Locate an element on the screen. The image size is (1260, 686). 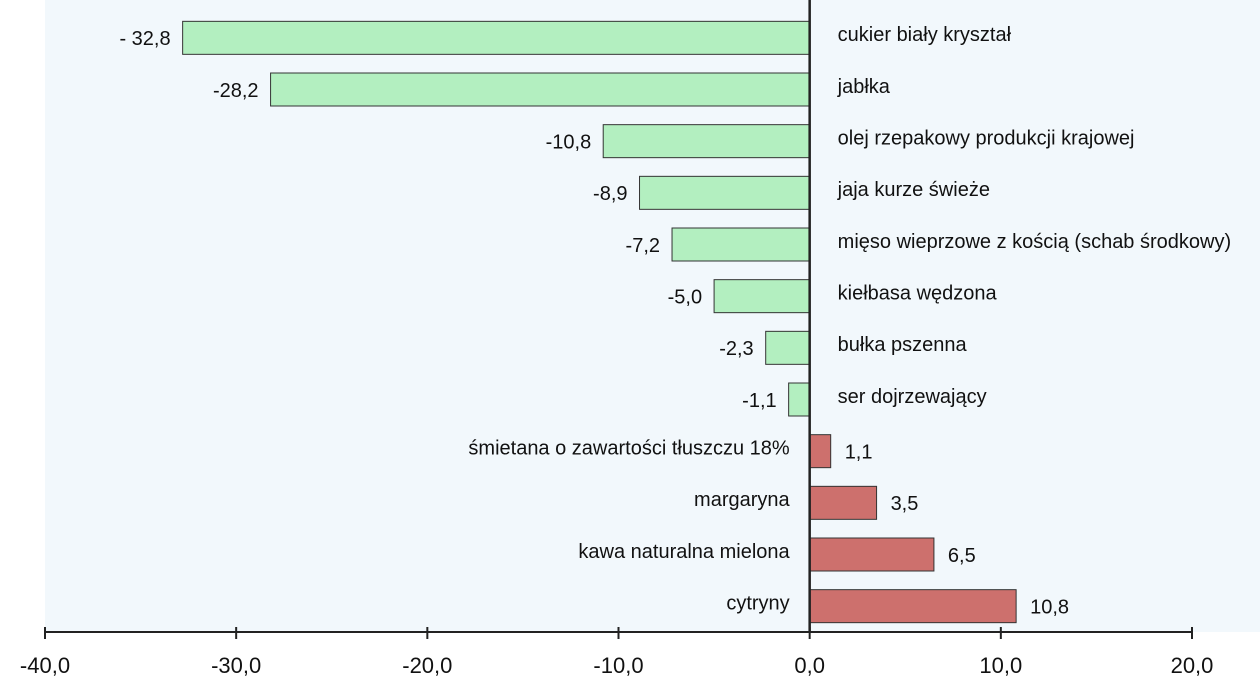
value-label: -1,1 is located at coordinates (759, 401).